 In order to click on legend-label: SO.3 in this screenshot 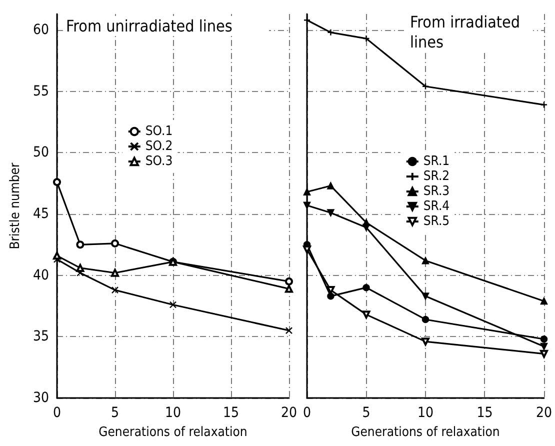, I will do `click(159, 161)`.